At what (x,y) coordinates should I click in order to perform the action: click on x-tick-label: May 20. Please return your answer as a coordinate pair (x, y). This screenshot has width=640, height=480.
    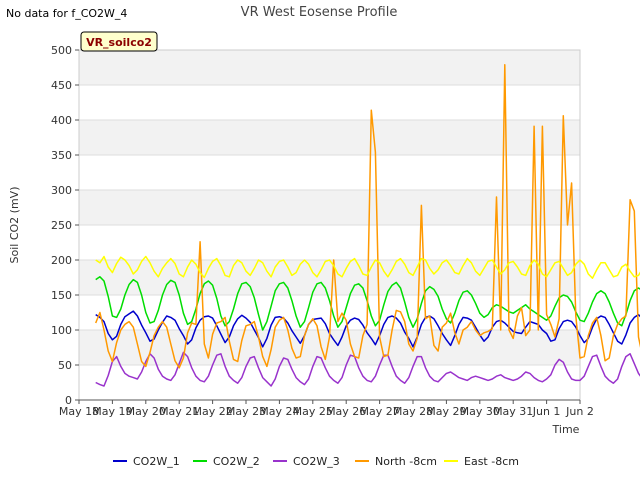
    Looking at the image, I should click on (146, 411).